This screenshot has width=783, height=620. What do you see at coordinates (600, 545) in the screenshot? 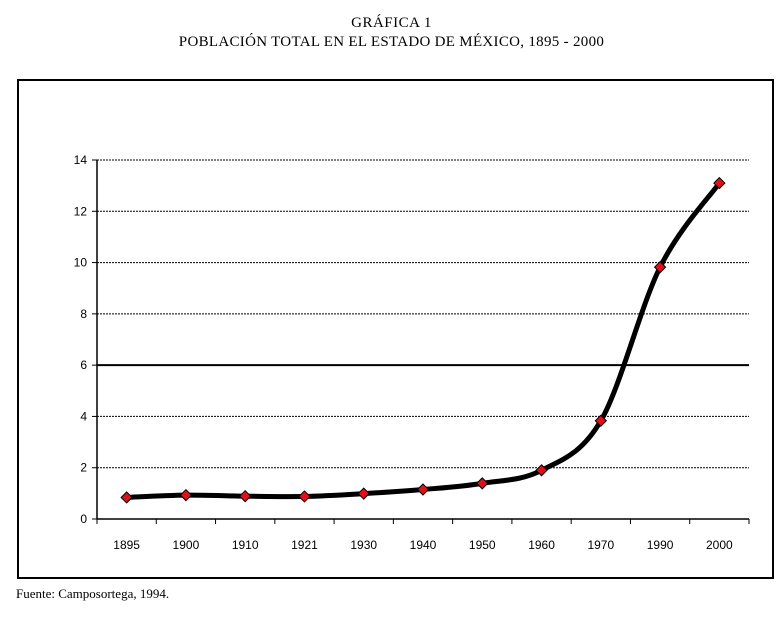
I see `x-tick-label-1970: 1970` at bounding box center [600, 545].